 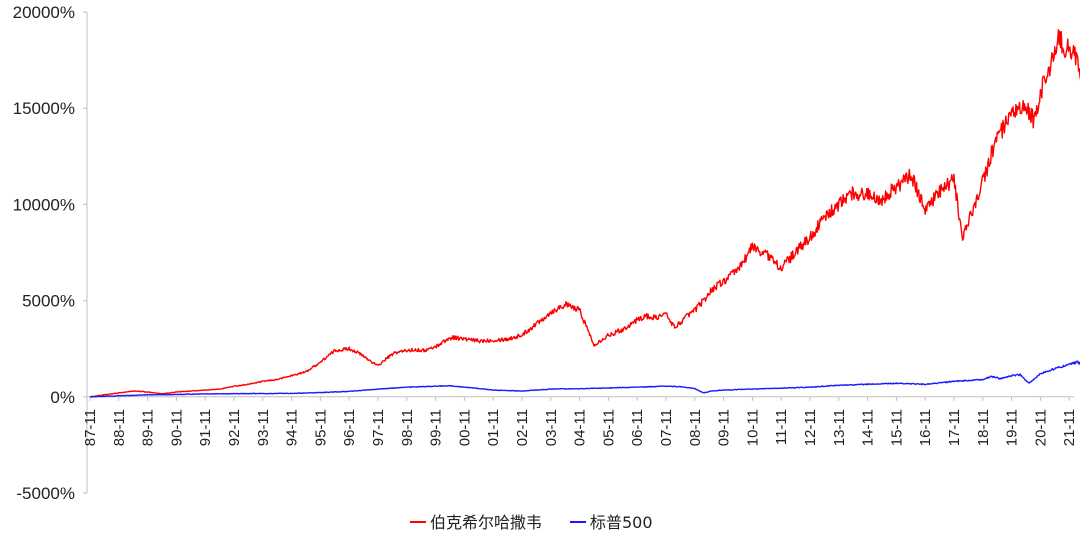 What do you see at coordinates (234, 427) in the screenshot?
I see `x-tick-label: 92-11` at bounding box center [234, 427].